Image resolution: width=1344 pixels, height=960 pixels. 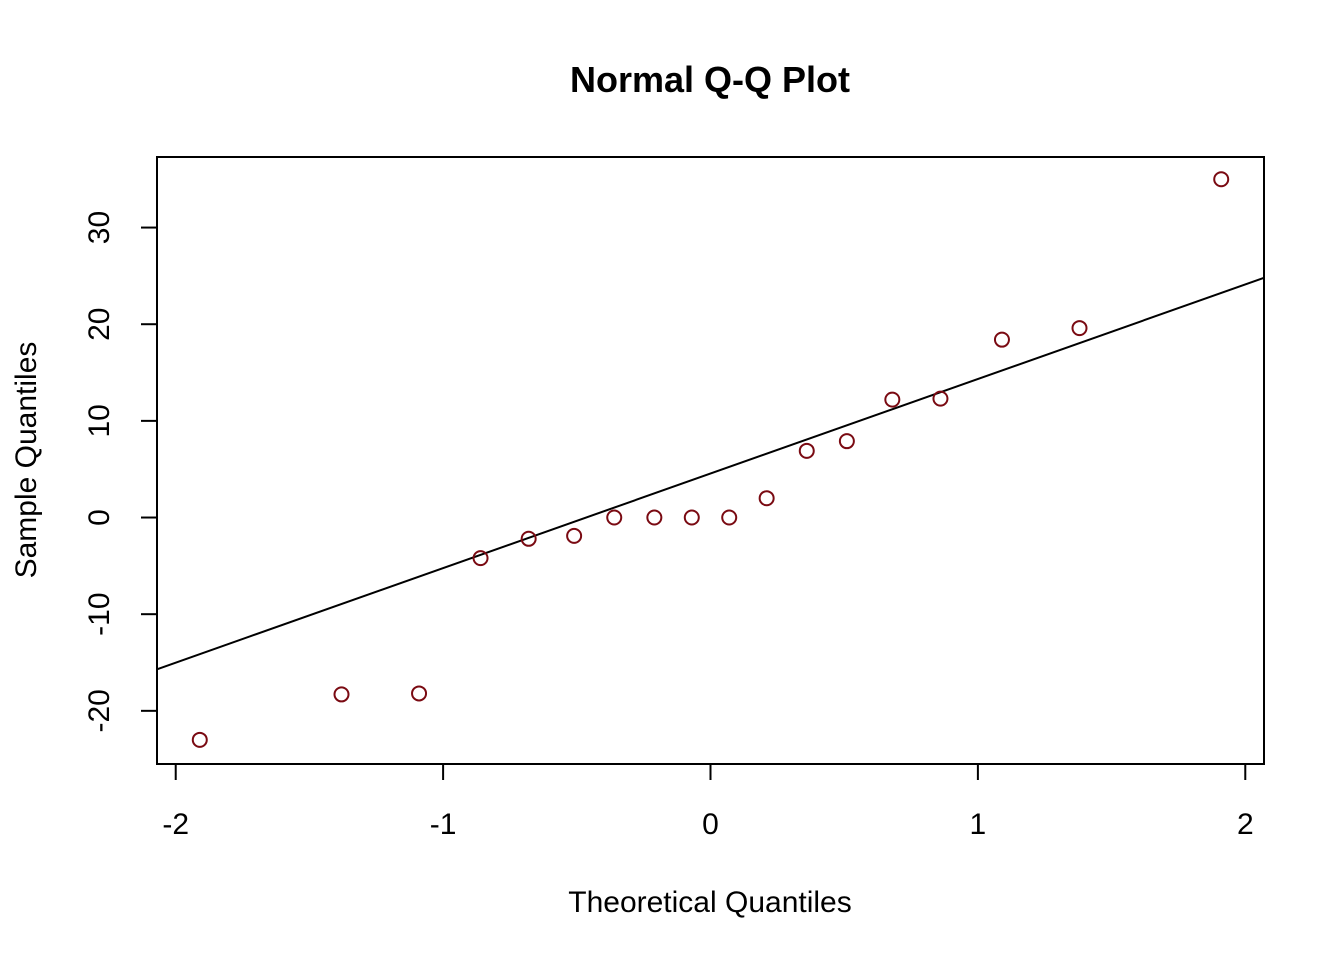 I want to click on y-tick-label: 0, so click(x=99, y=517).